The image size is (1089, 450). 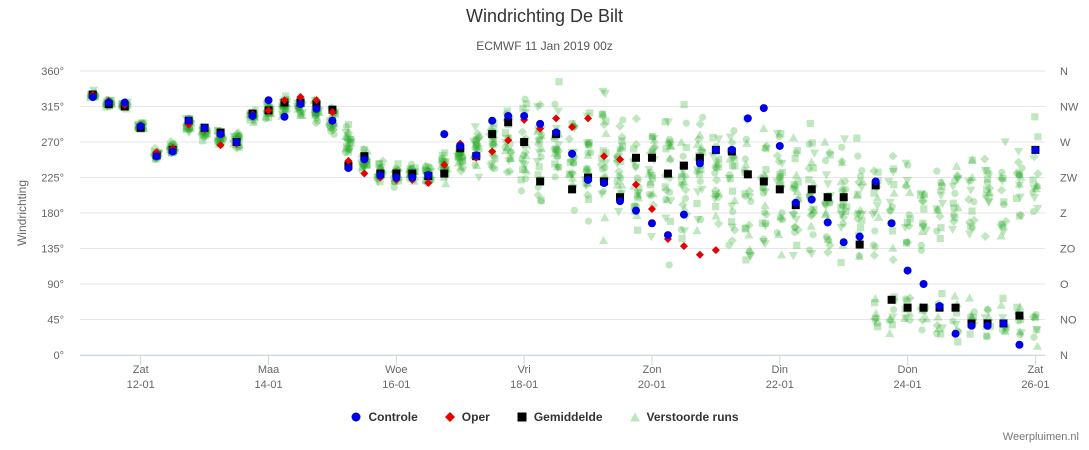 What do you see at coordinates (467, 417) in the screenshot?
I see `legend-item-oper: Oper` at bounding box center [467, 417].